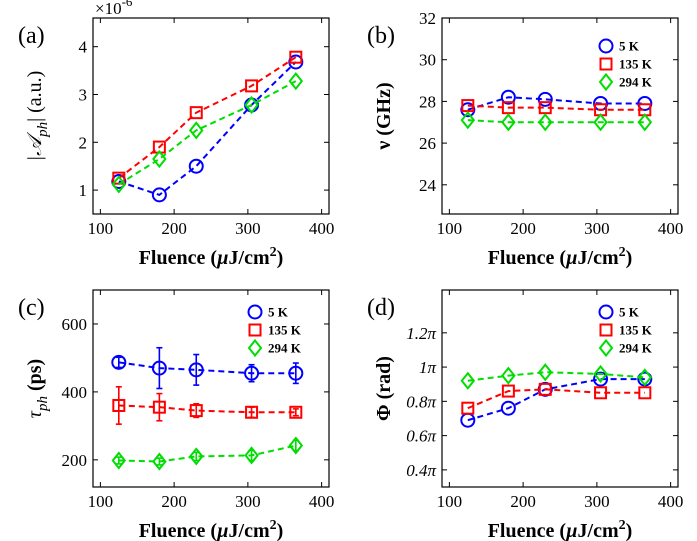  What do you see at coordinates (428, 185) in the screenshot?
I see `y-tick-label: 24` at bounding box center [428, 185].